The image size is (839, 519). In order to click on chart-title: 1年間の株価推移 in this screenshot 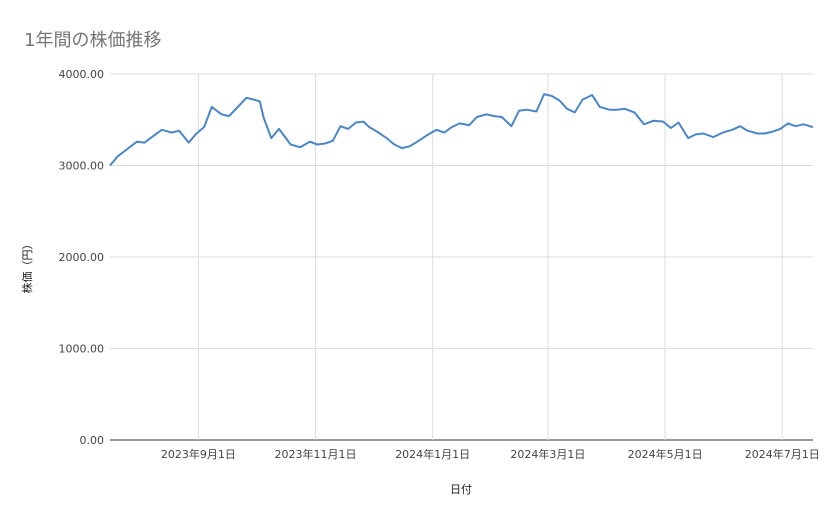, I will do `click(93, 40)`.